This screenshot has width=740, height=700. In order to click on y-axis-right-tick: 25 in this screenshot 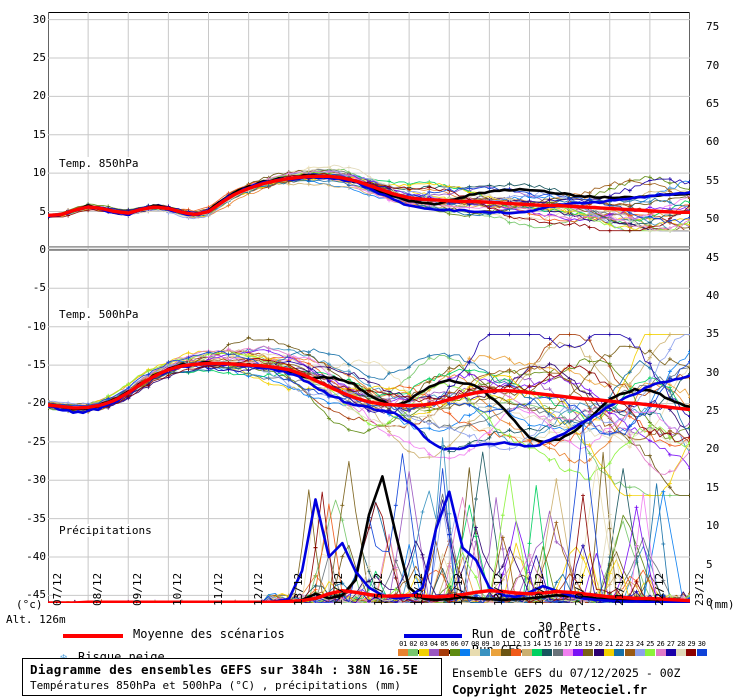, I will do `click(713, 411)`.